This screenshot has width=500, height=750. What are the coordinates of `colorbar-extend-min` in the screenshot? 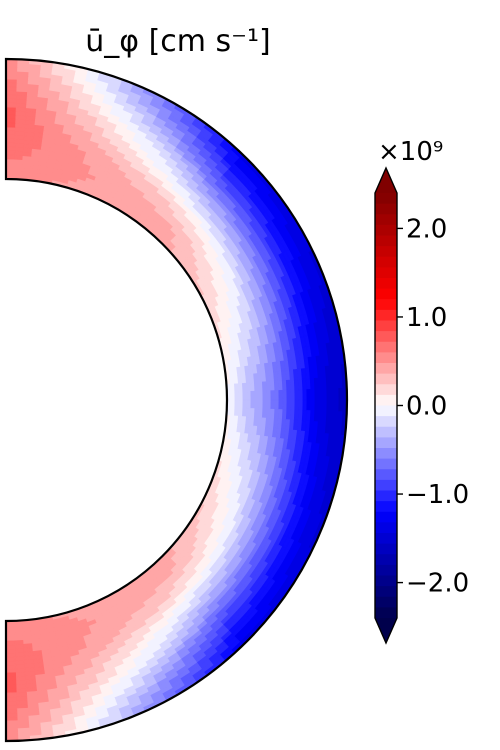 It's located at (386, 630).